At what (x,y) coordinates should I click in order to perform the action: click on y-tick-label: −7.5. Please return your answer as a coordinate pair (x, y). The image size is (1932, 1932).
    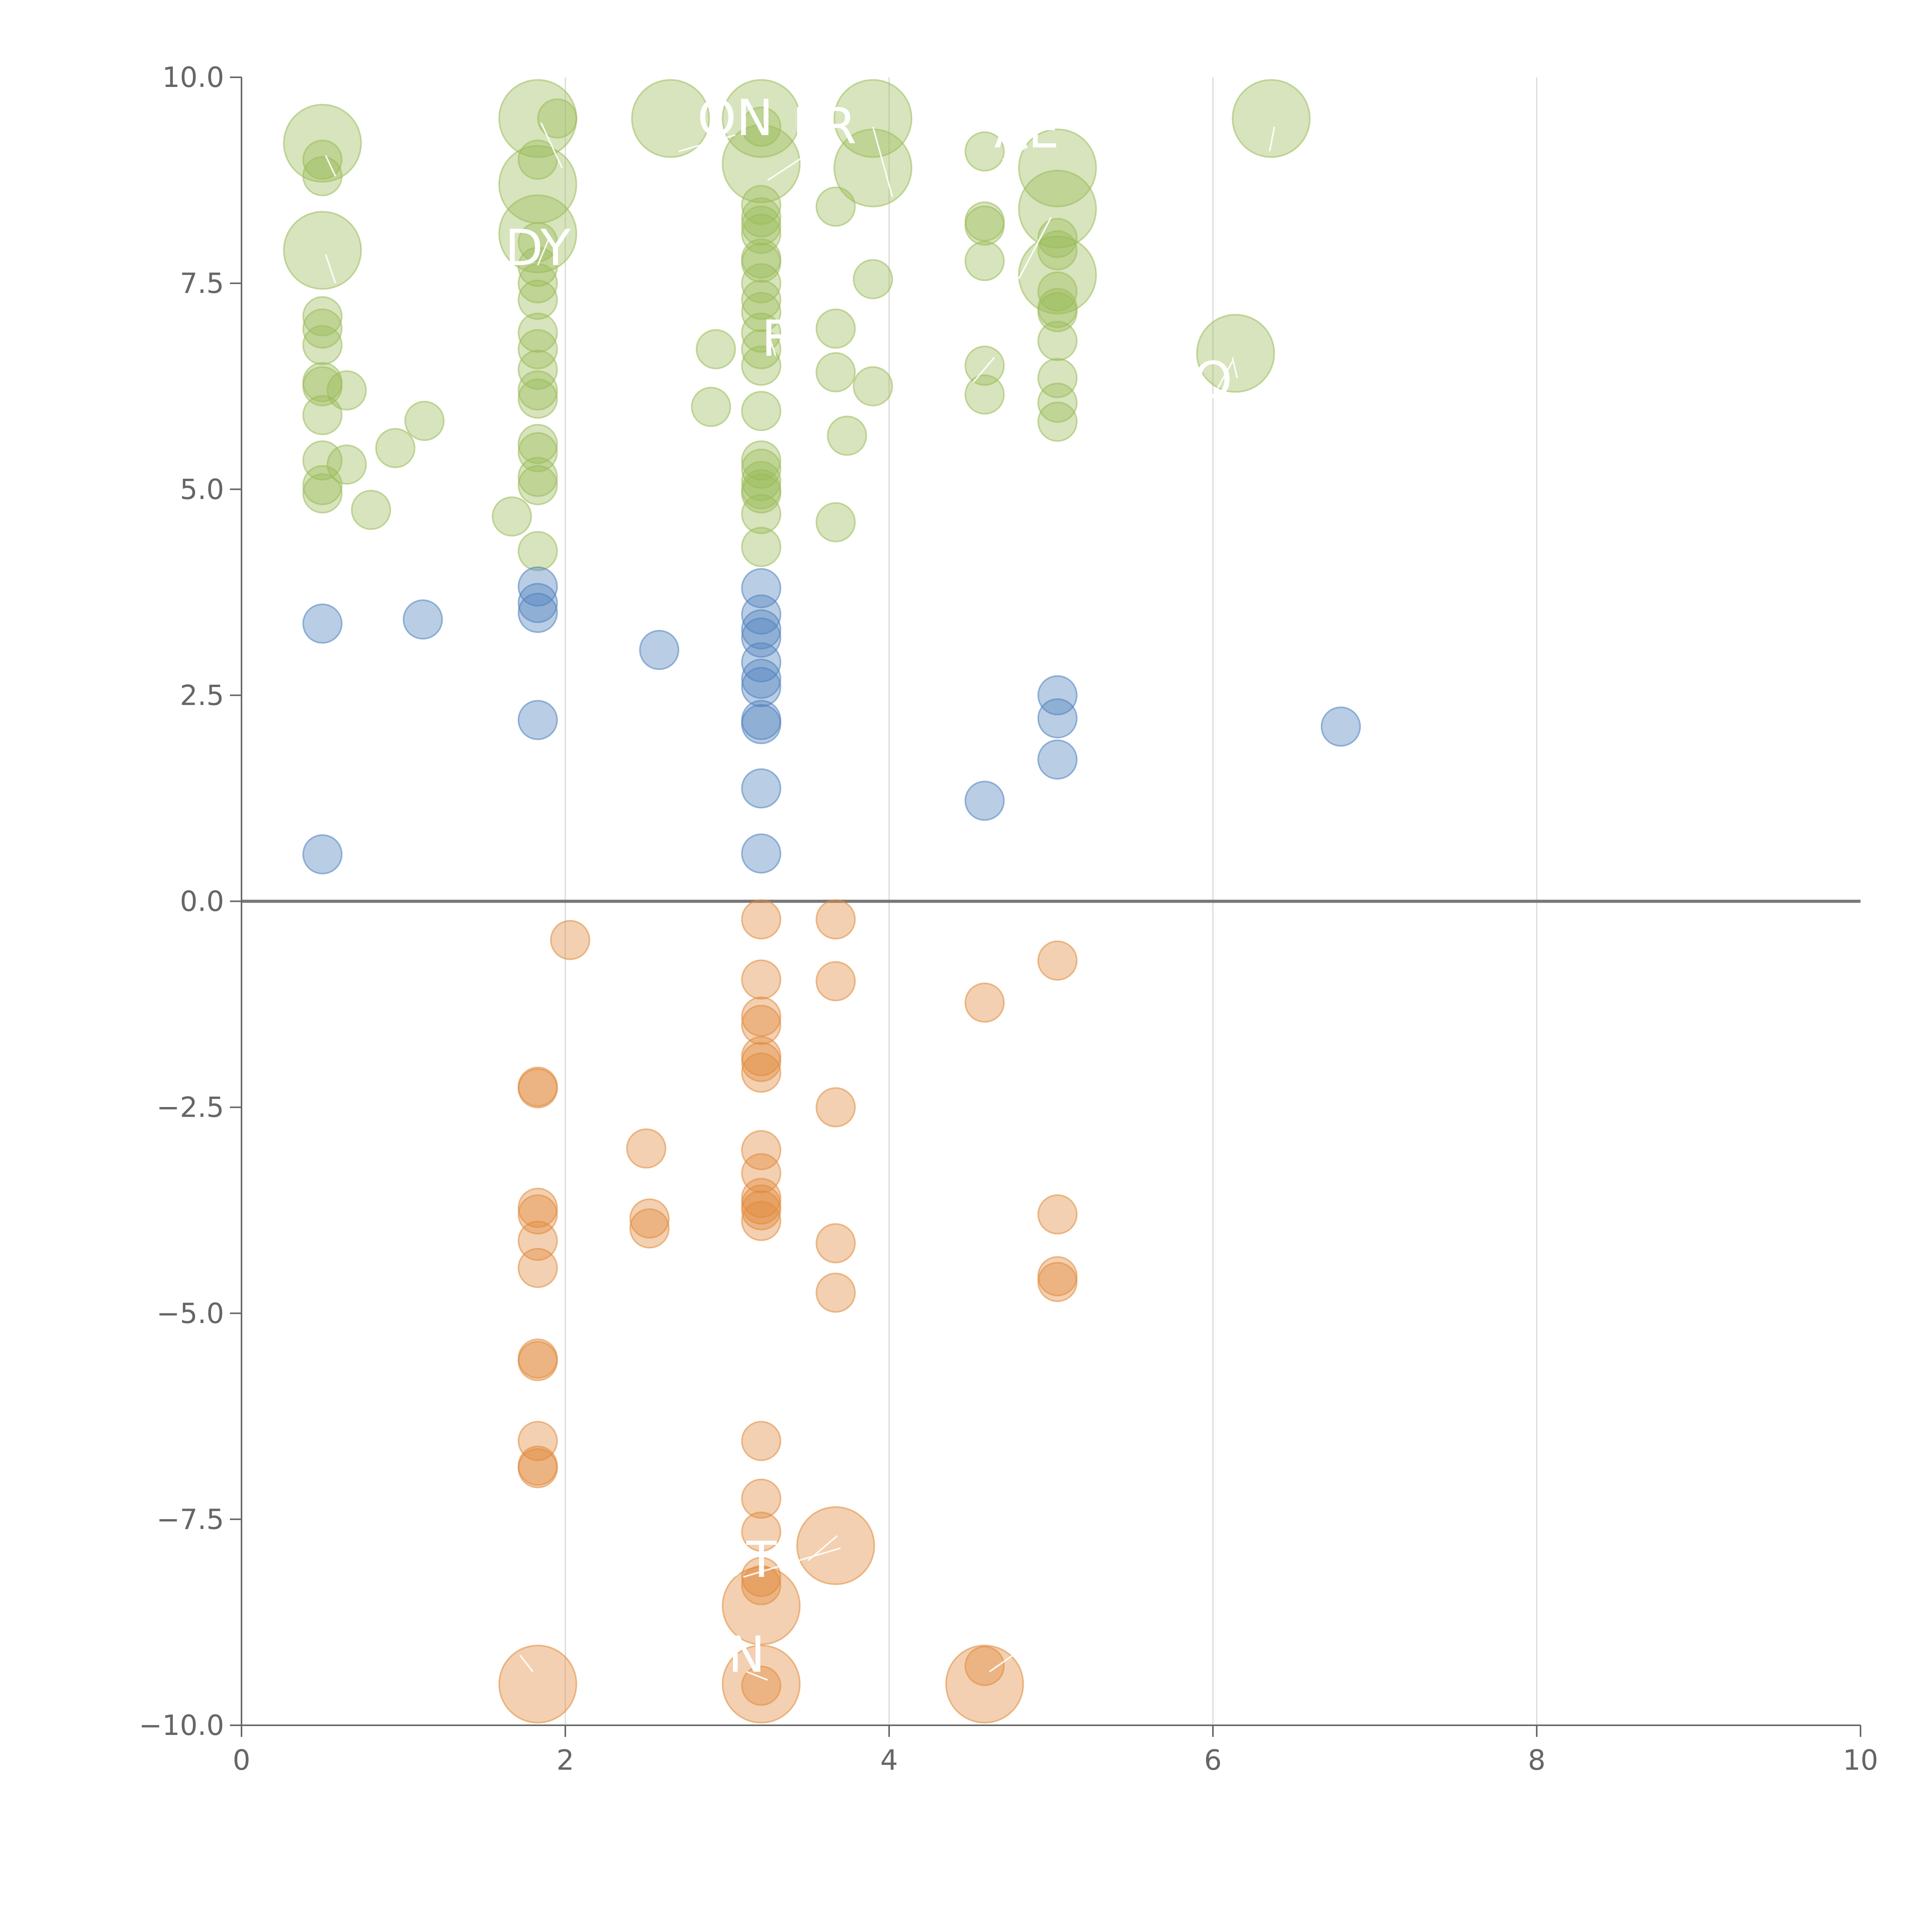
    Looking at the image, I should click on (190, 1519).